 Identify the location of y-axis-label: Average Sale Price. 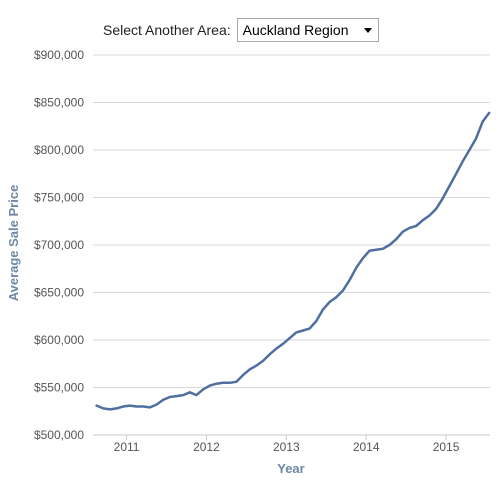
(13, 243).